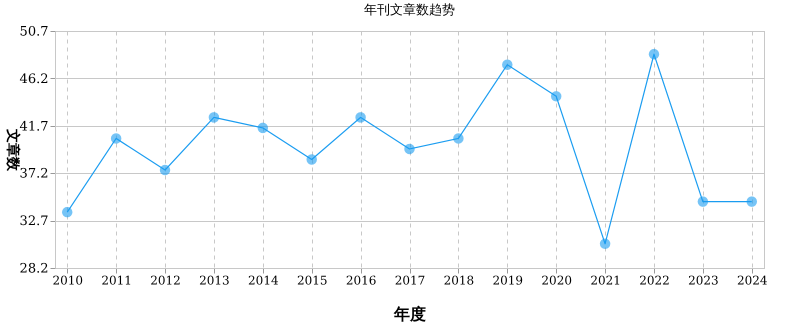  Describe the element at coordinates (263, 281) in the screenshot. I see `x-tick-label: 2014` at that location.